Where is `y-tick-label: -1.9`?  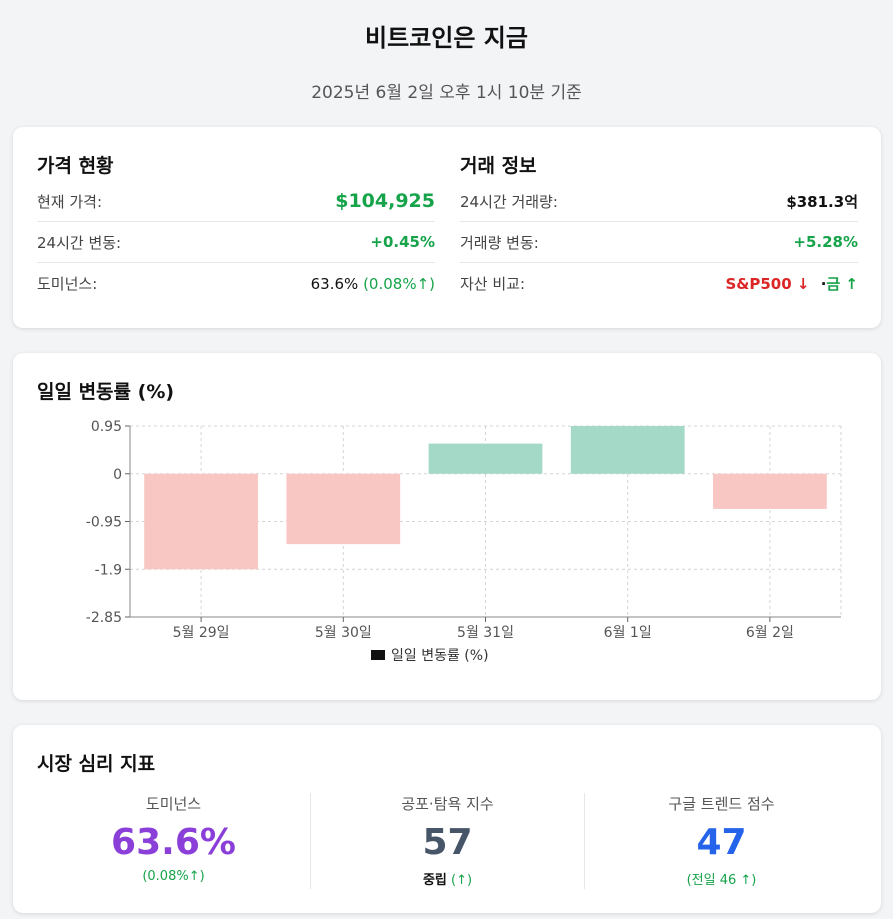
y-tick-label: -1.9 is located at coordinates (108, 570).